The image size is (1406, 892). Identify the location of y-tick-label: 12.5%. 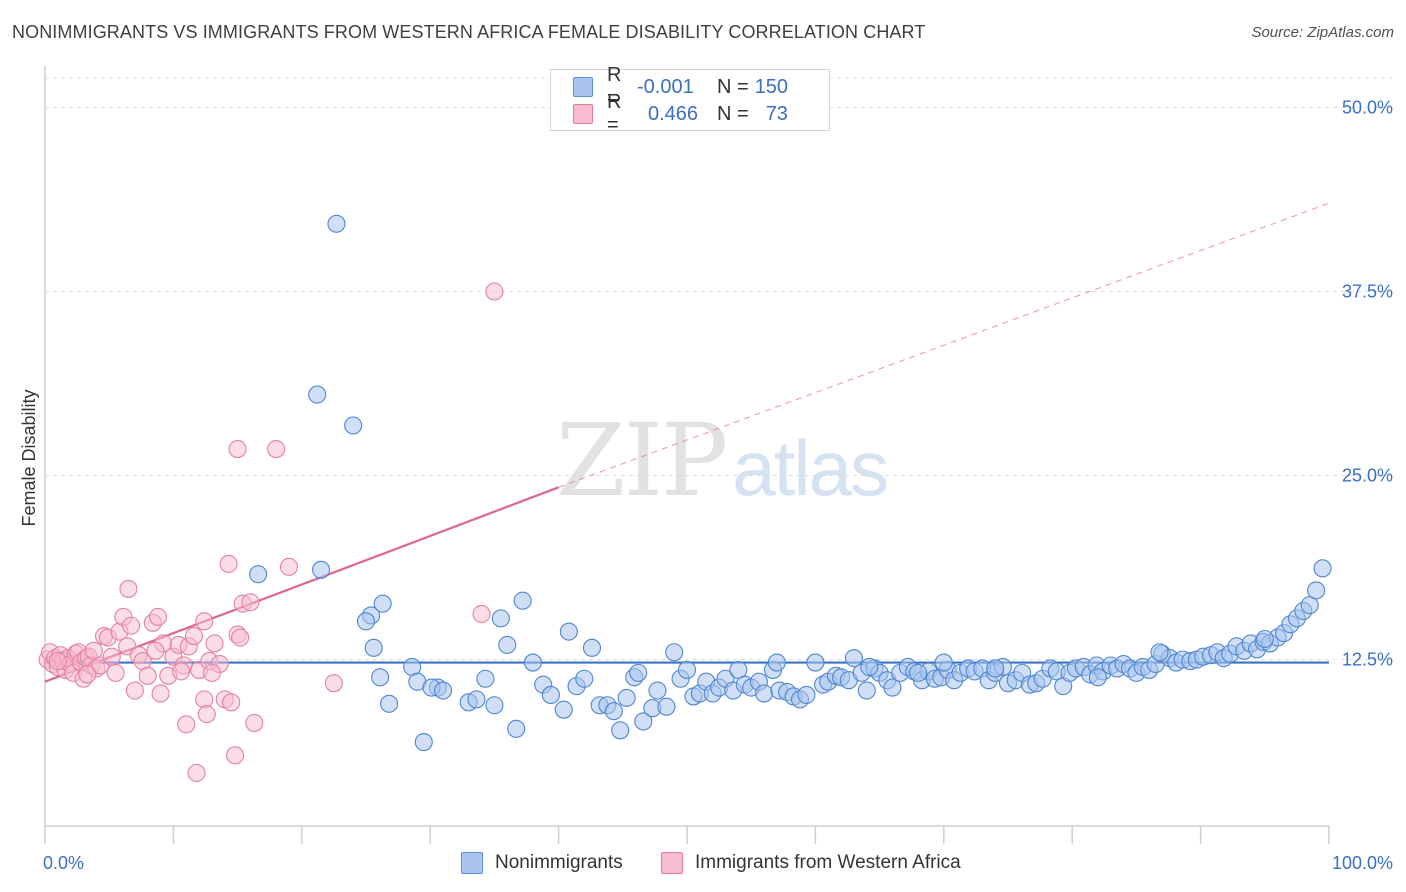
(1367, 660).